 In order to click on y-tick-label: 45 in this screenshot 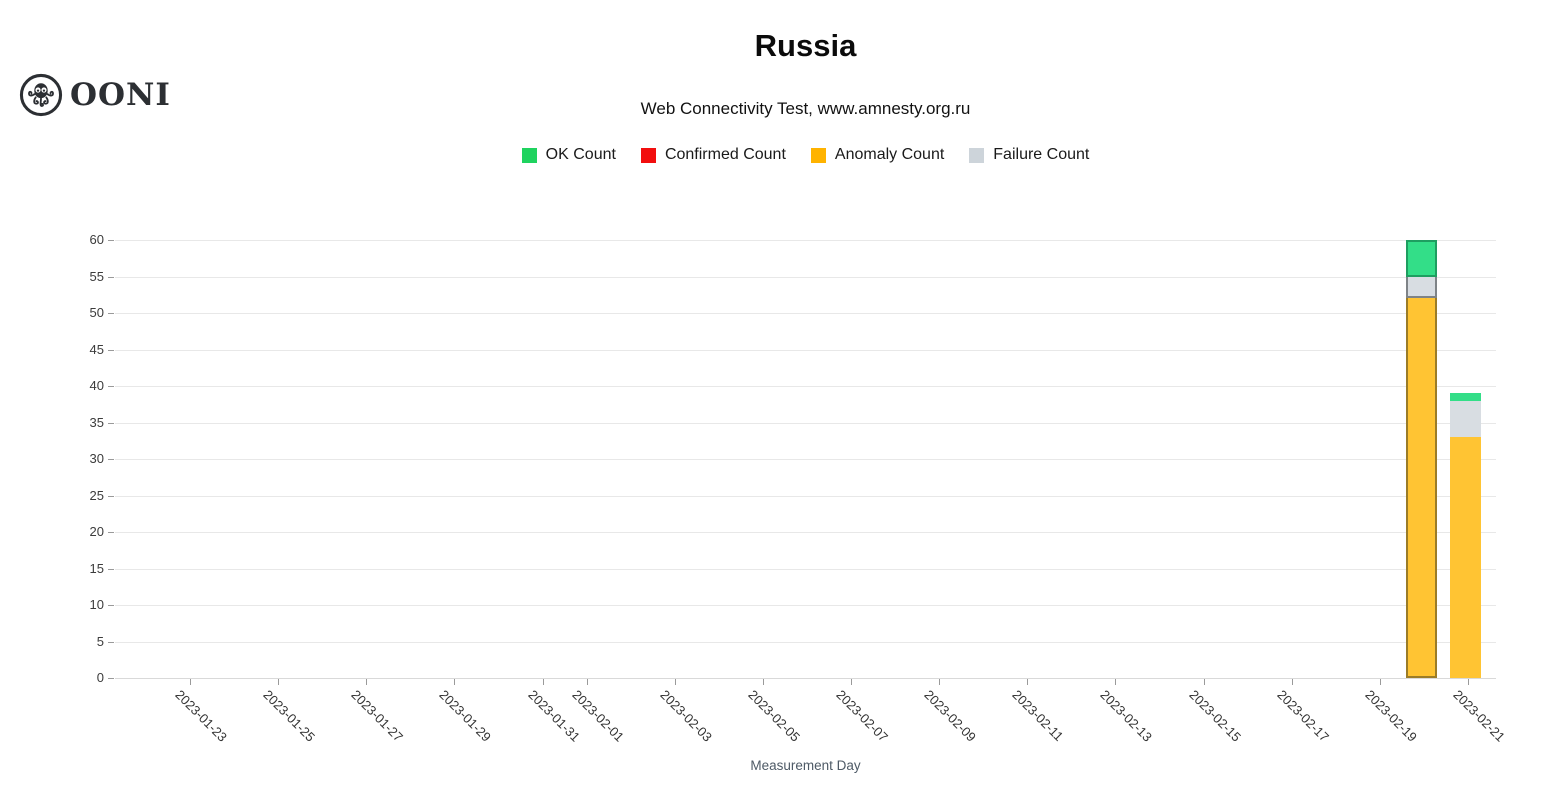, I will do `click(96, 349)`.